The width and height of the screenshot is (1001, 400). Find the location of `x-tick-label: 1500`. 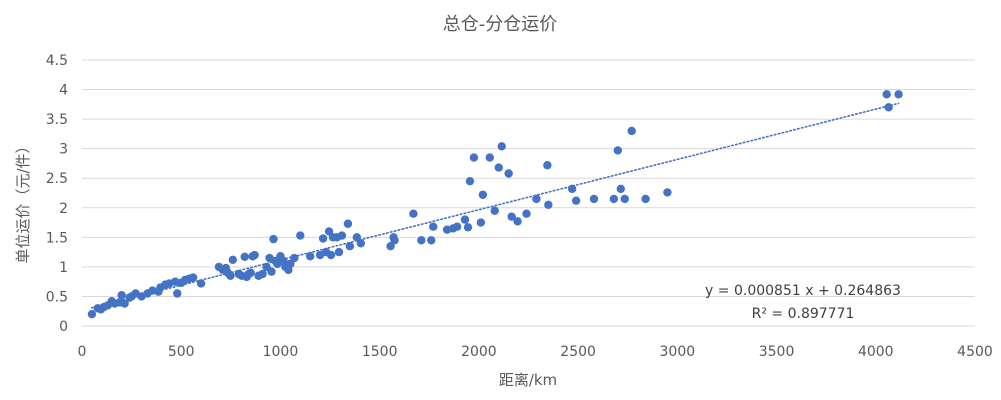

x-tick-label: 1500 is located at coordinates (380, 352).